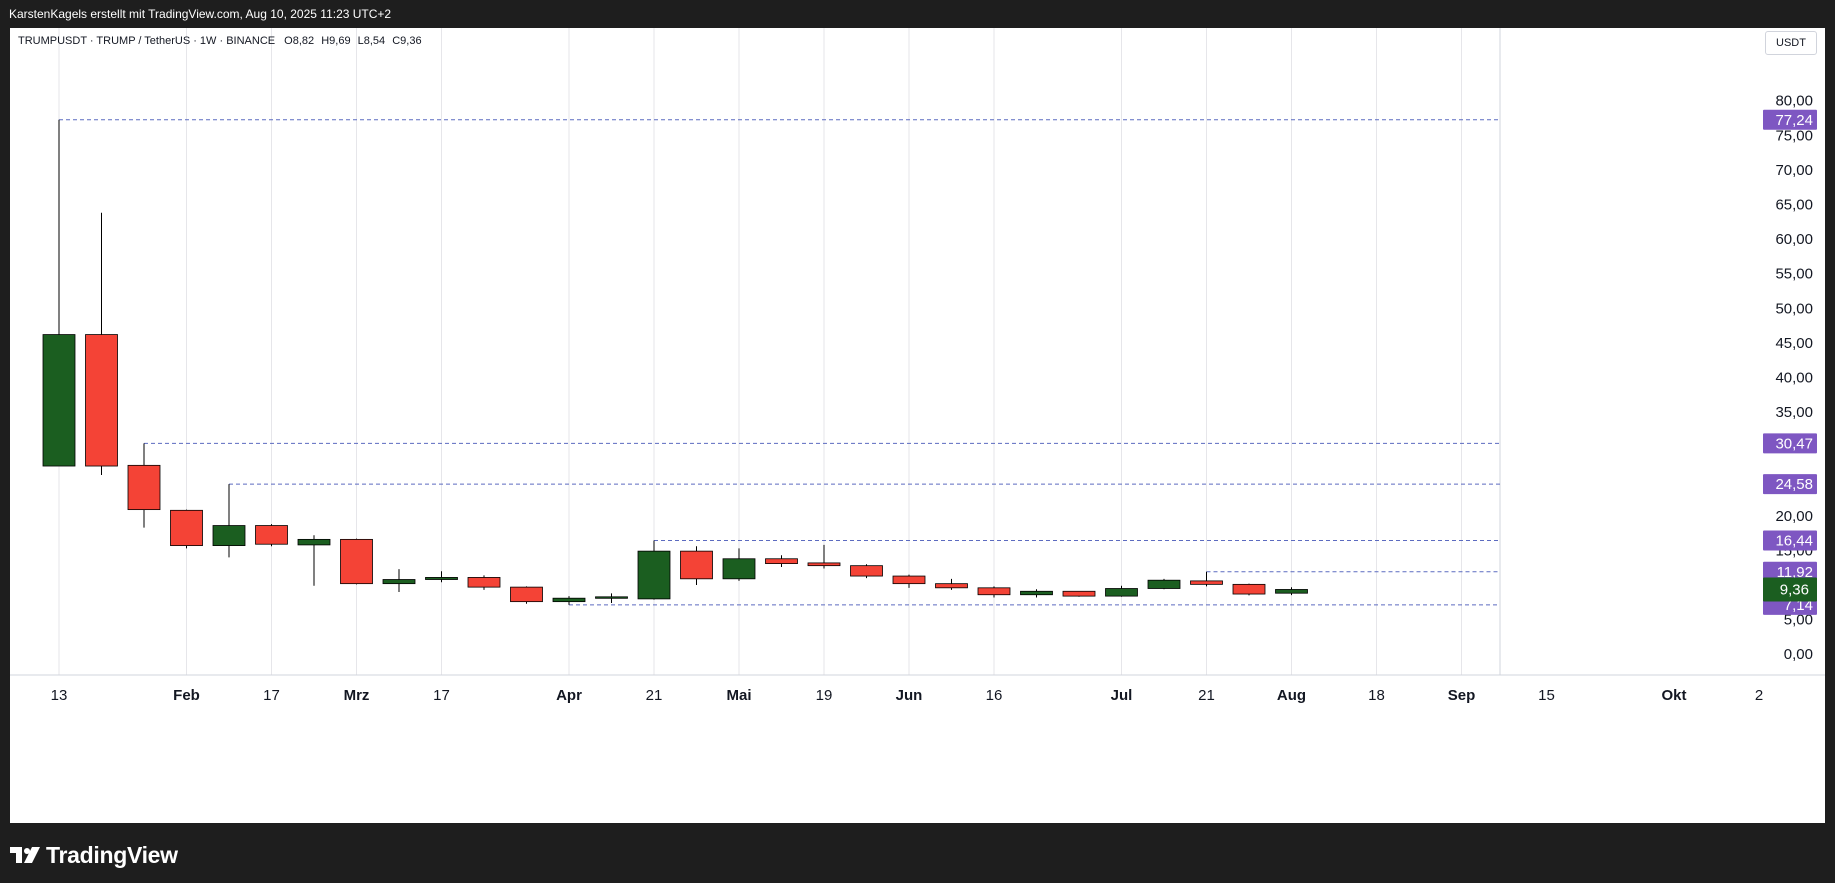  Describe the element at coordinates (1794, 239) in the screenshot. I see `y-tick-label: 60,00` at that location.